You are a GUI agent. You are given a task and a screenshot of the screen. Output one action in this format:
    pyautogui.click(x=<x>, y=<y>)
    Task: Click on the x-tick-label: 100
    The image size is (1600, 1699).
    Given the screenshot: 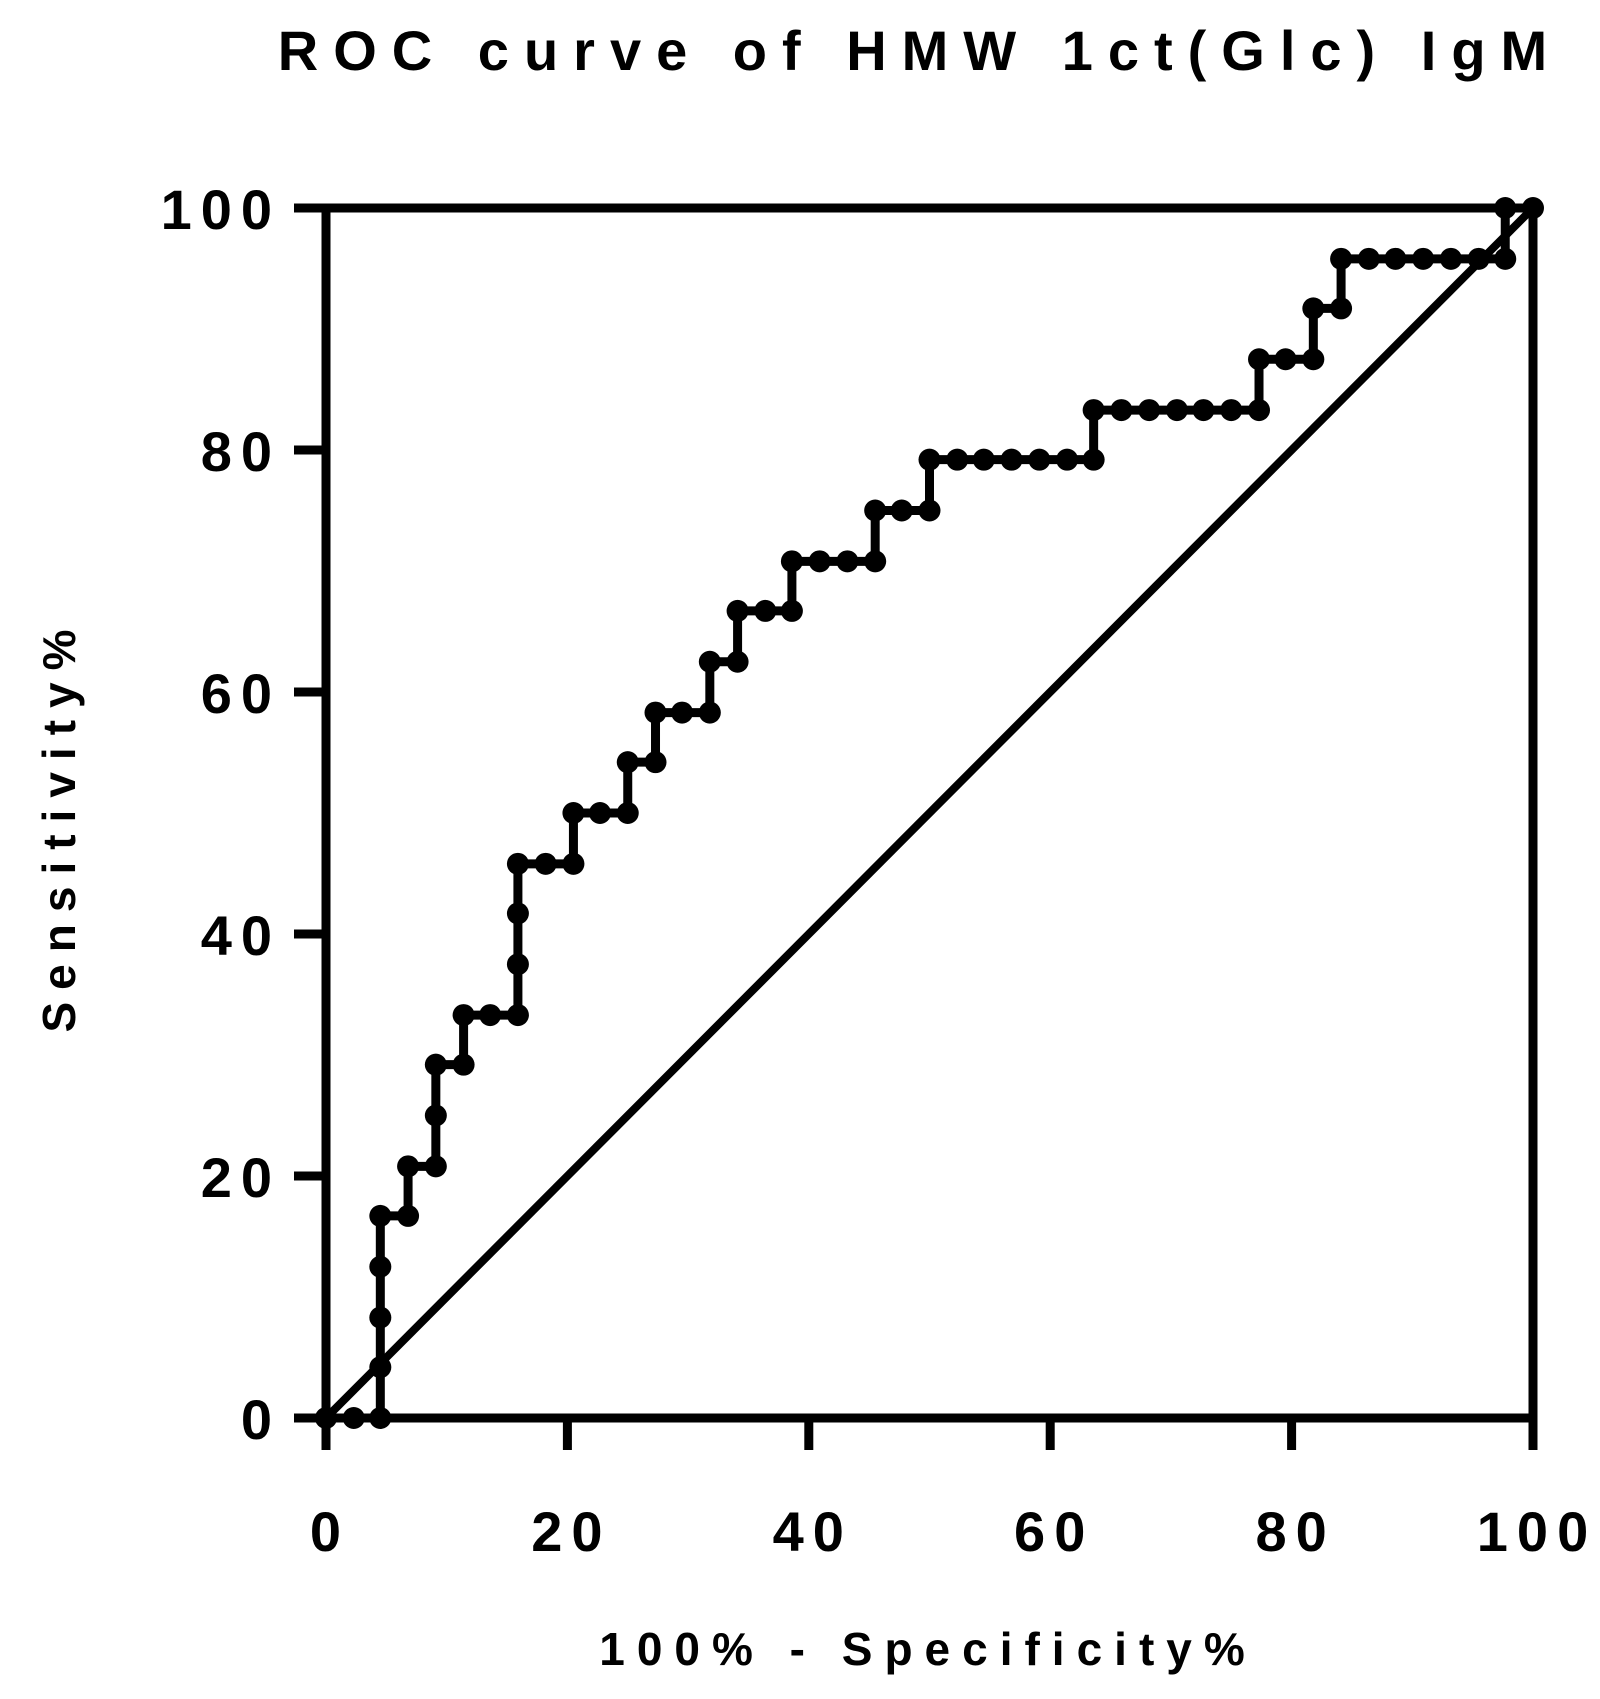 What is the action you would take?
    pyautogui.click(x=1537, y=1531)
    